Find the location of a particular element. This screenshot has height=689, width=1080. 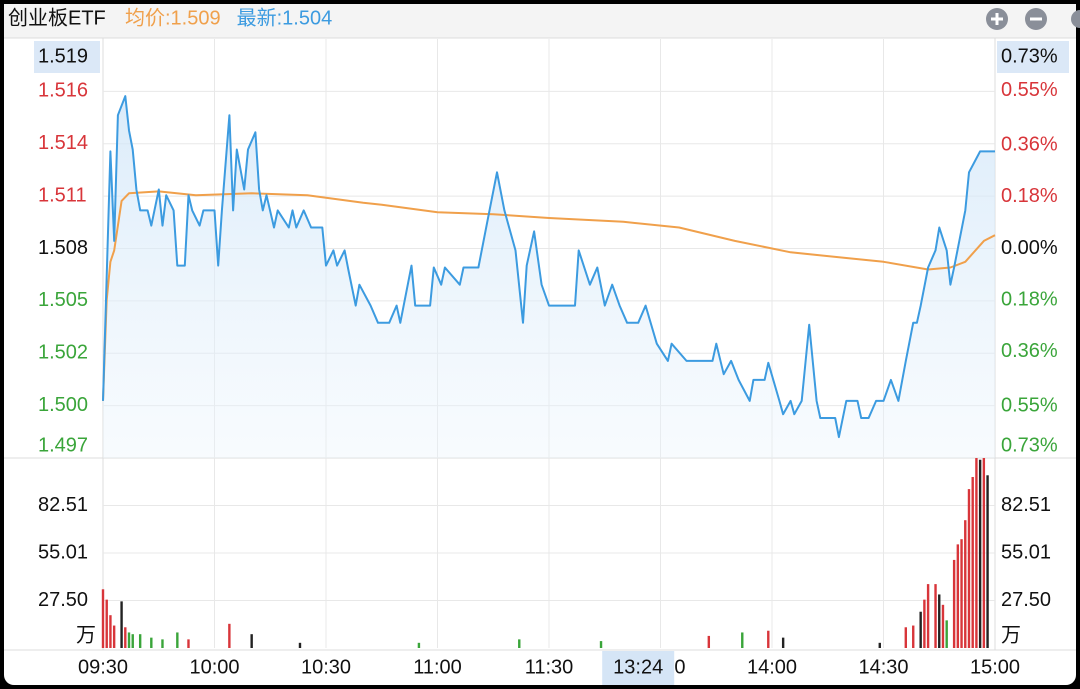

x-tick-label: 11:30 is located at coordinates (549, 667).